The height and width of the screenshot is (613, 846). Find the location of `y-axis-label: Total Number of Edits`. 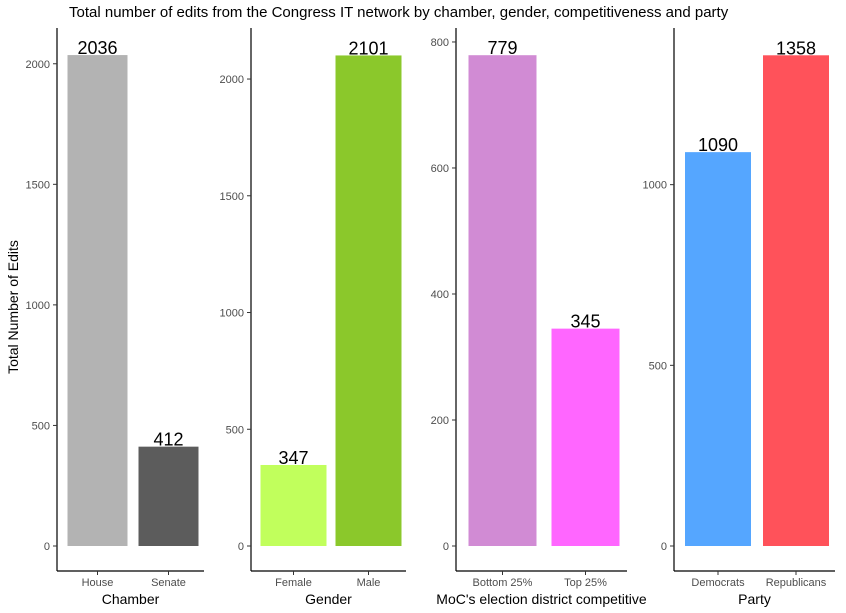

y-axis-label: Total Number of Edits is located at coordinates (13, 307).